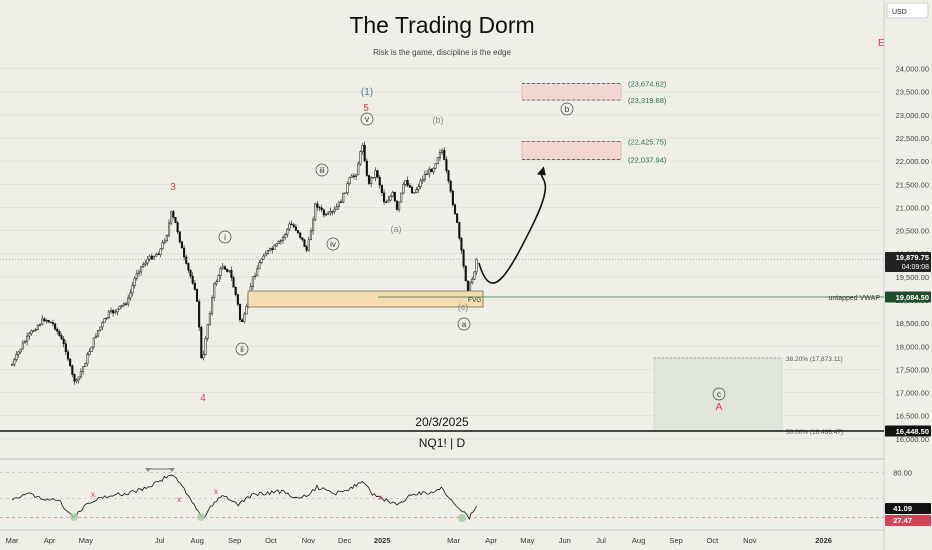 This screenshot has width=932, height=550. What do you see at coordinates (442, 52) in the screenshot?
I see `chart-subtitle: Risk is the game, discipline is the edge` at bounding box center [442, 52].